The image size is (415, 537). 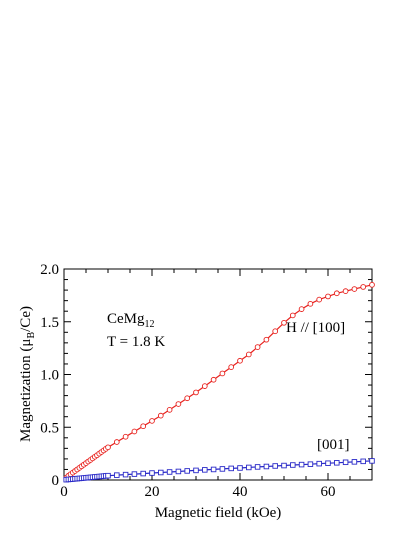 I want to click on y-tick-label: 0.5, so click(x=49, y=428).